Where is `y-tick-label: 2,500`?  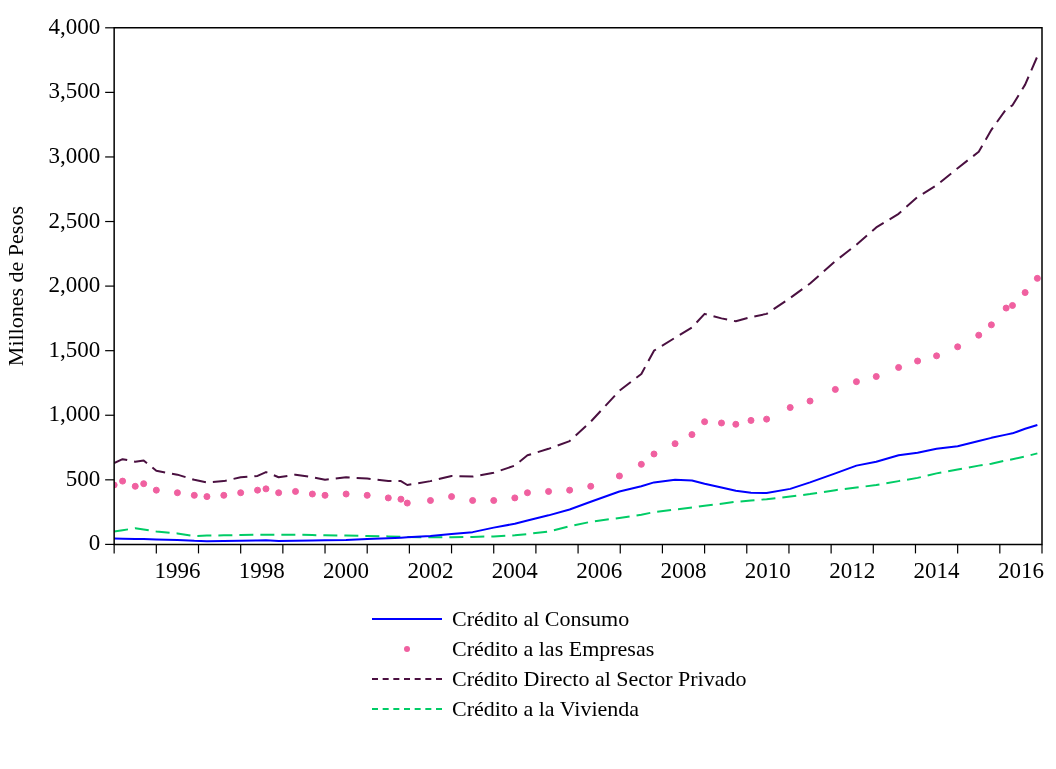
y-tick-label: 2,500 is located at coordinates (74, 220).